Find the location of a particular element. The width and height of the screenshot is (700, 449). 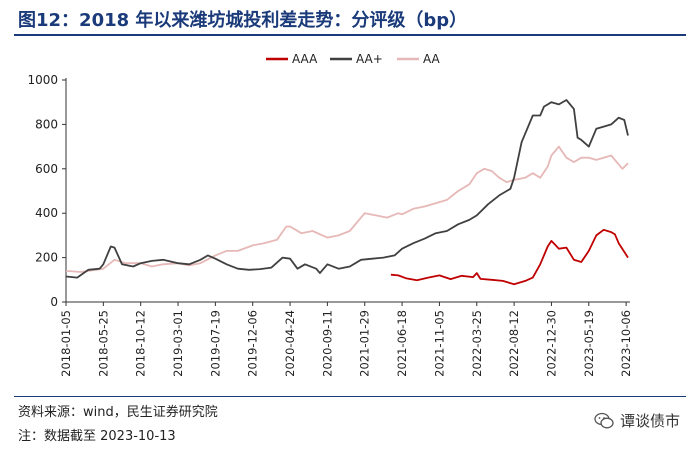

x-tick-label: 2018-10-12 is located at coordinates (141, 343).